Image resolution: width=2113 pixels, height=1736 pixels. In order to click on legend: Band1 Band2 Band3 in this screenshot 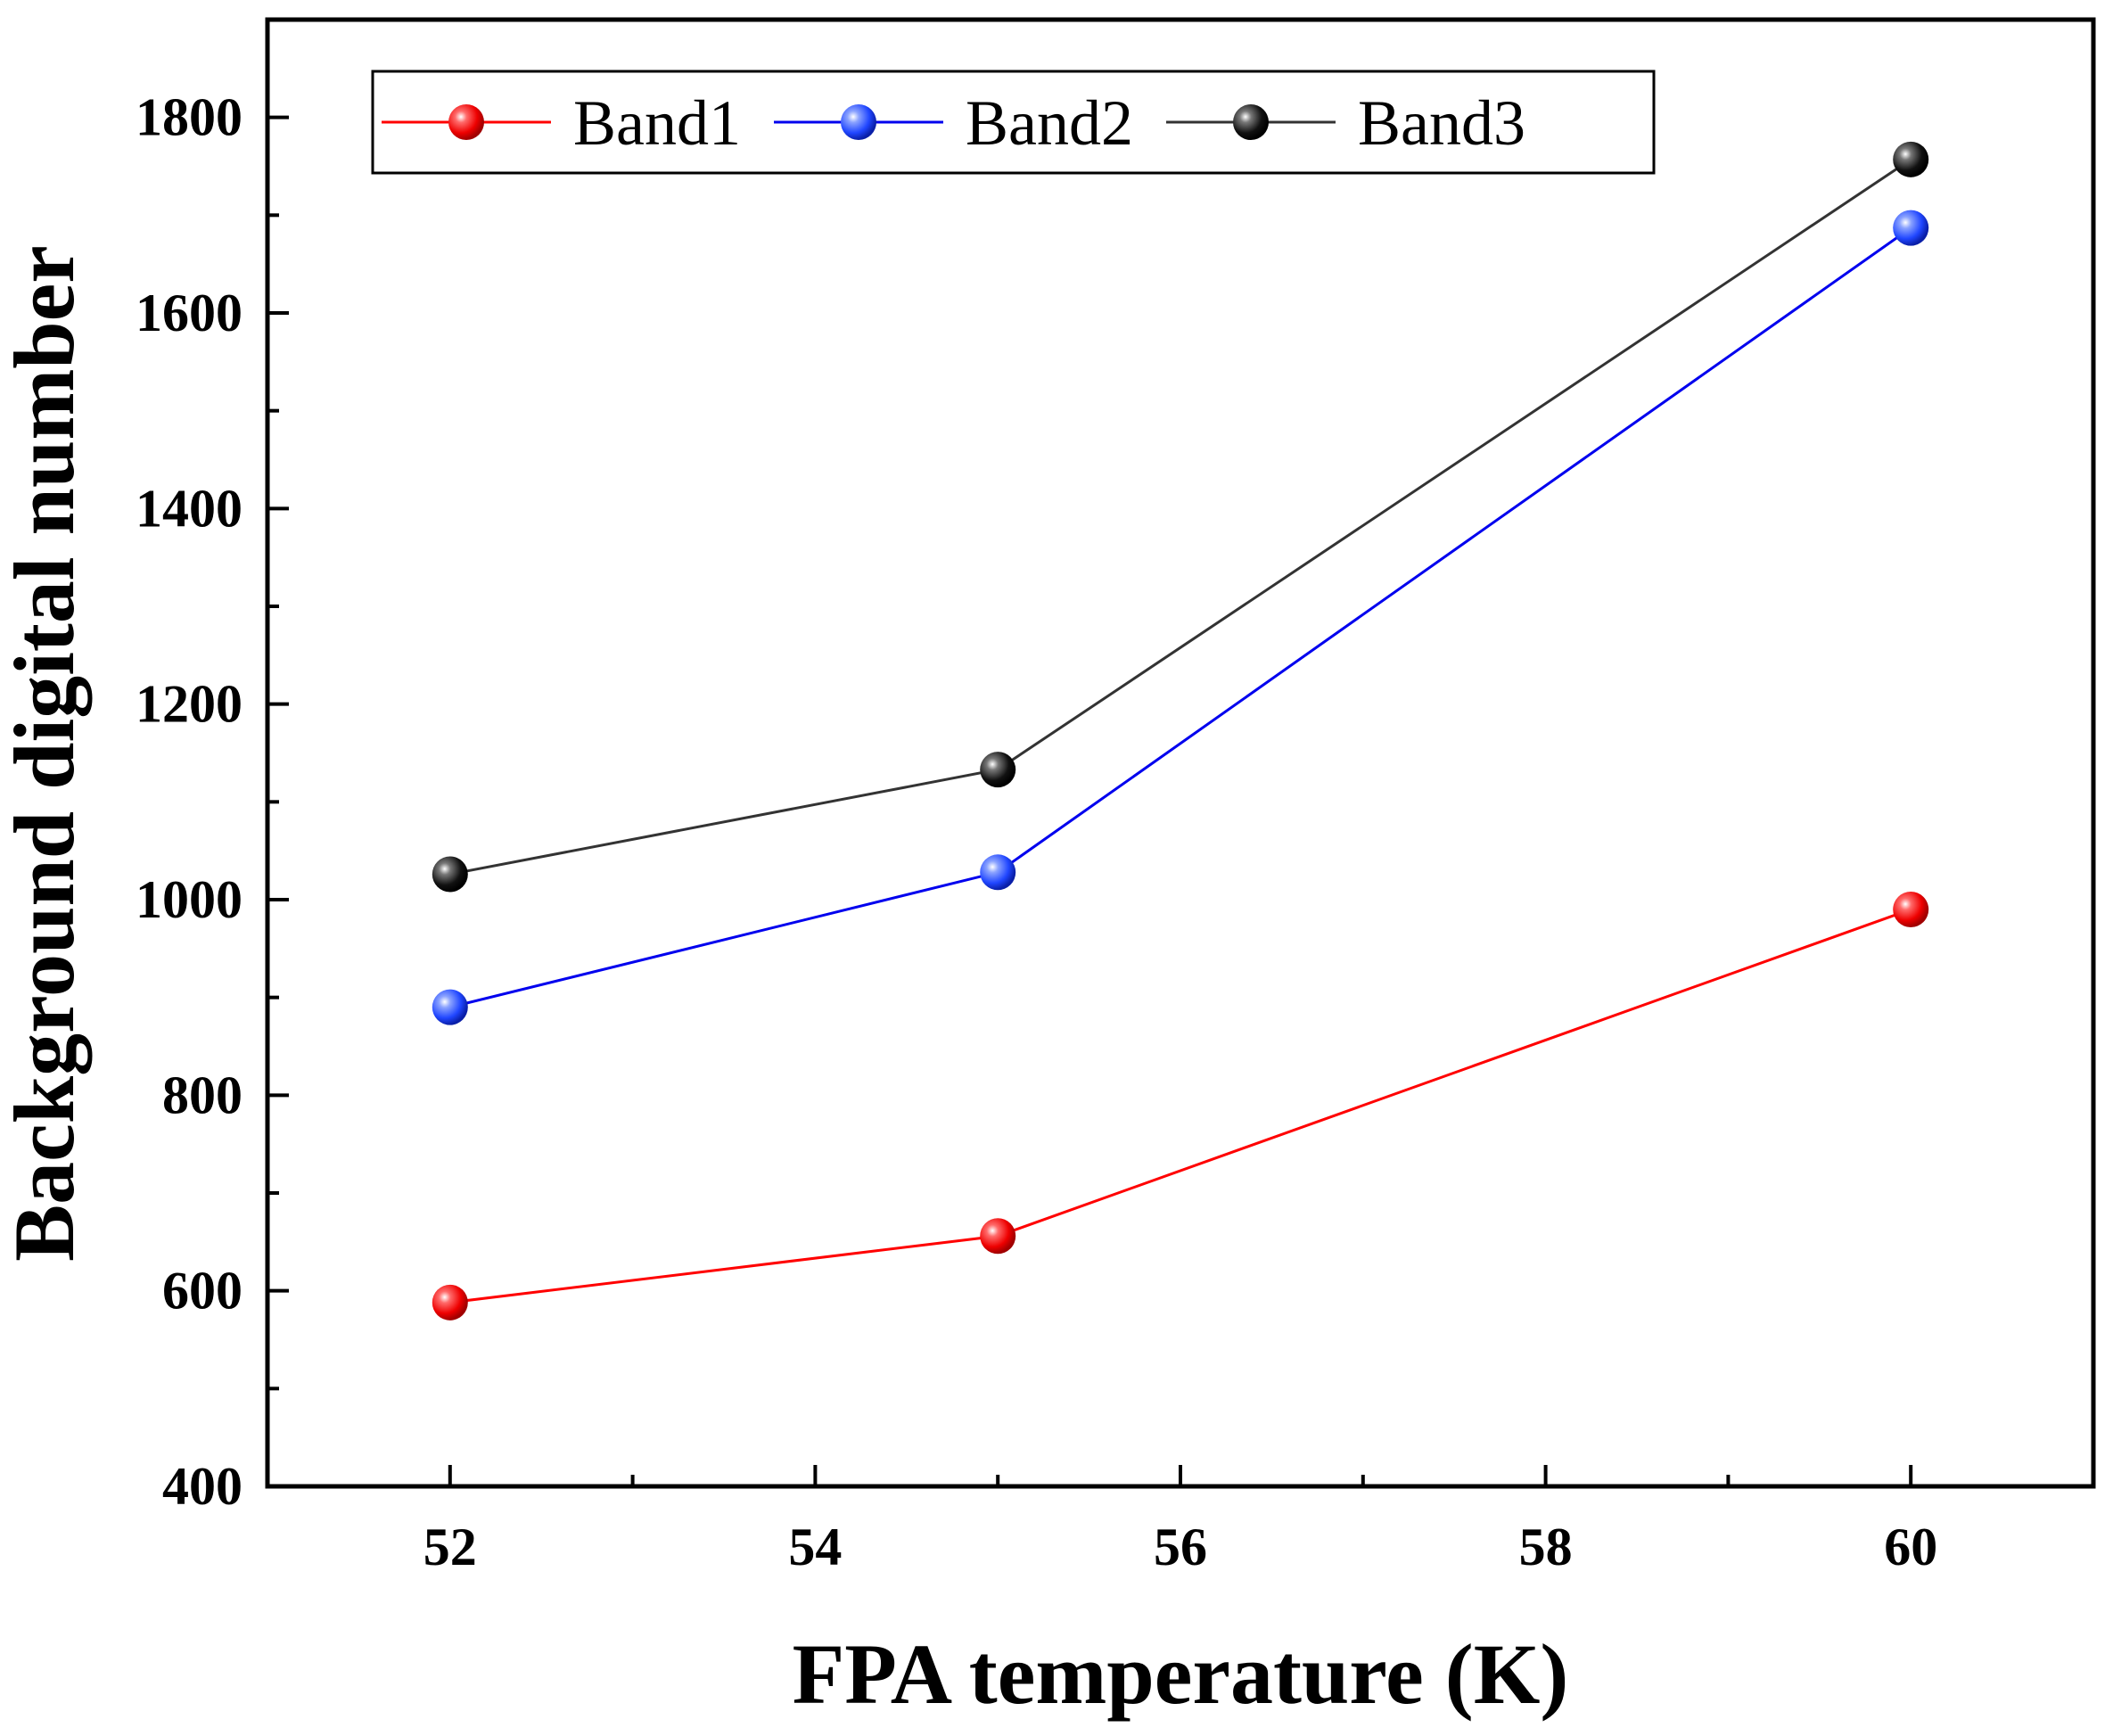, I will do `click(1013, 123)`.